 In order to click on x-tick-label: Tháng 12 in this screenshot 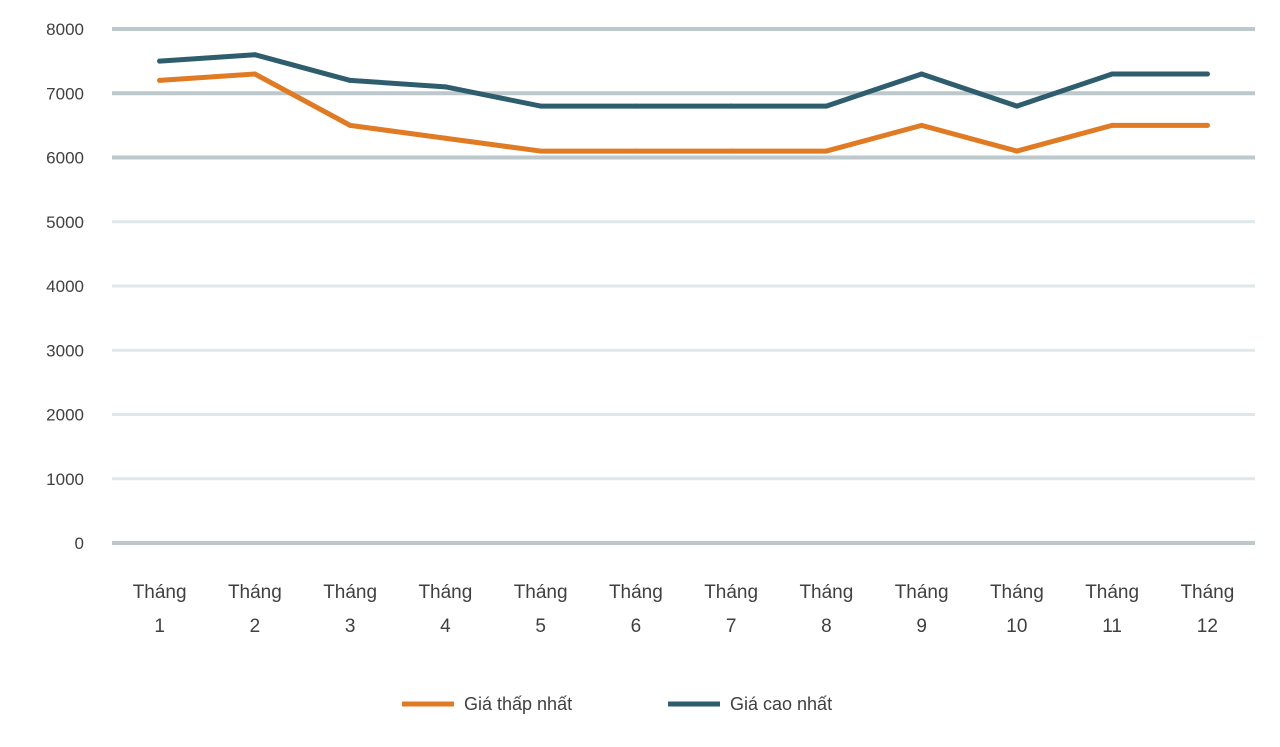, I will do `click(1207, 609)`.